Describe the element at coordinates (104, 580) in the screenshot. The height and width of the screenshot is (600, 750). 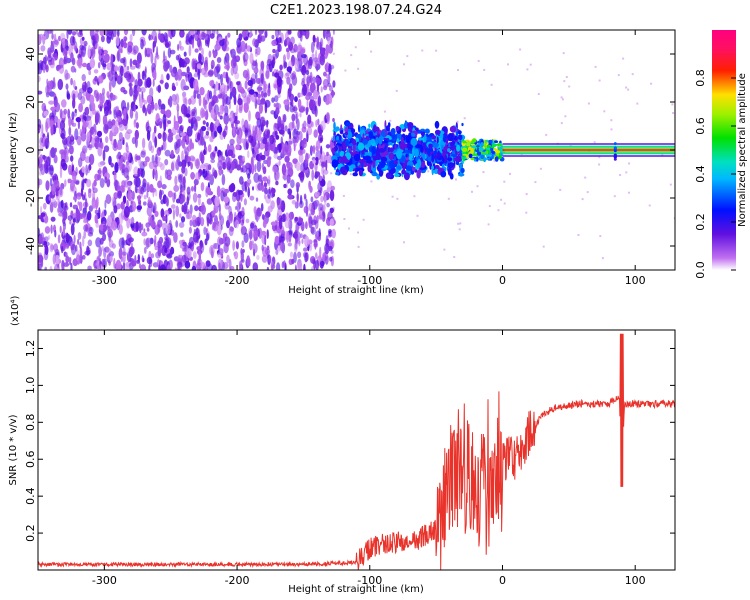
I see `snr-x-tick-label: -300` at that location.